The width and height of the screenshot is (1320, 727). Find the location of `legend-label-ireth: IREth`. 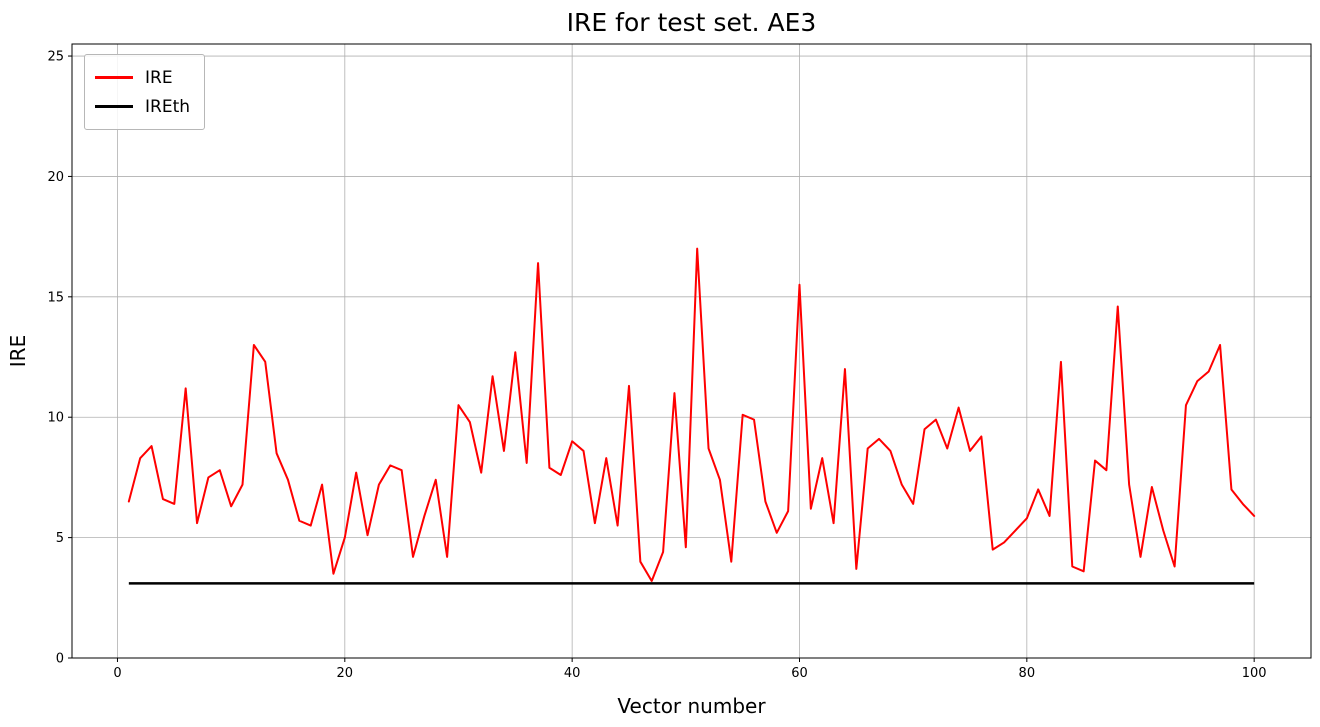

legend-label-ireth: IREth is located at coordinates (168, 106).